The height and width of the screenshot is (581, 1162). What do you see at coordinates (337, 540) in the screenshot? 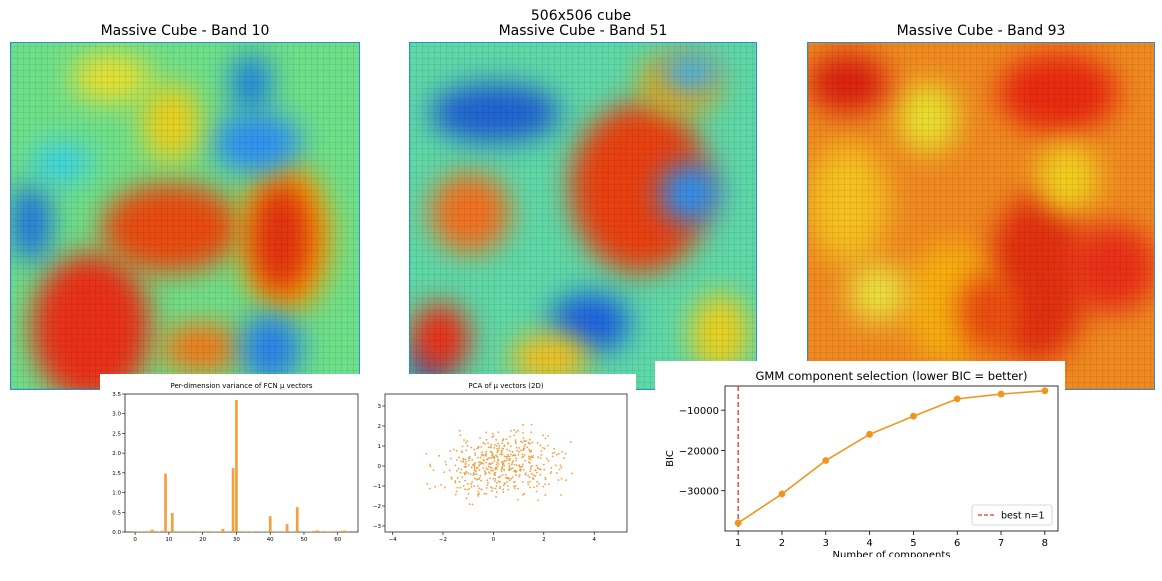
I see `bar-x-tick-label: 60` at bounding box center [337, 540].